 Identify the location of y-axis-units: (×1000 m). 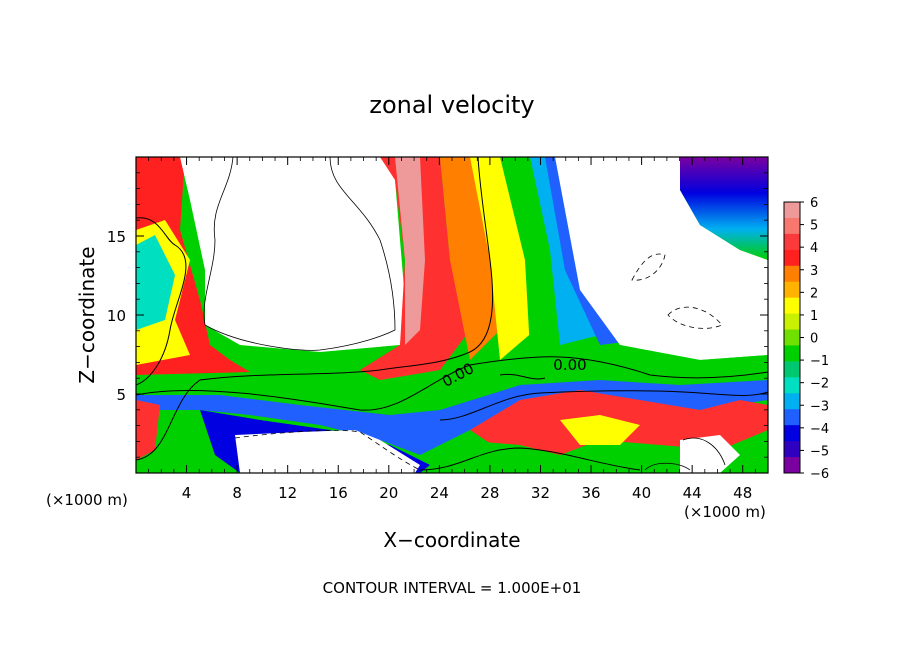
(87, 500).